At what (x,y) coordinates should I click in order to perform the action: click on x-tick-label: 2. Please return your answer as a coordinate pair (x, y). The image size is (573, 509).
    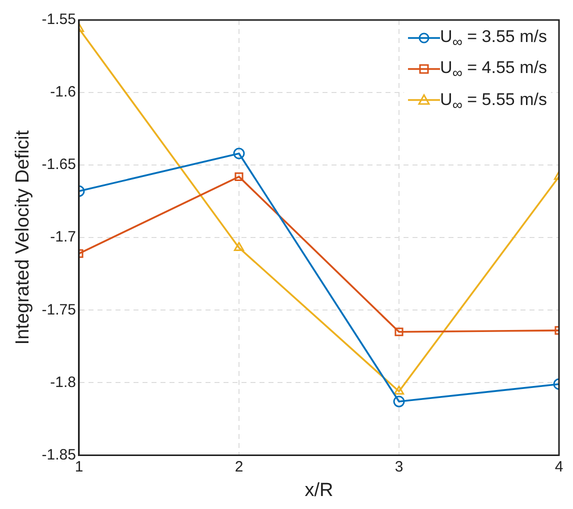
    Looking at the image, I should click on (239, 467).